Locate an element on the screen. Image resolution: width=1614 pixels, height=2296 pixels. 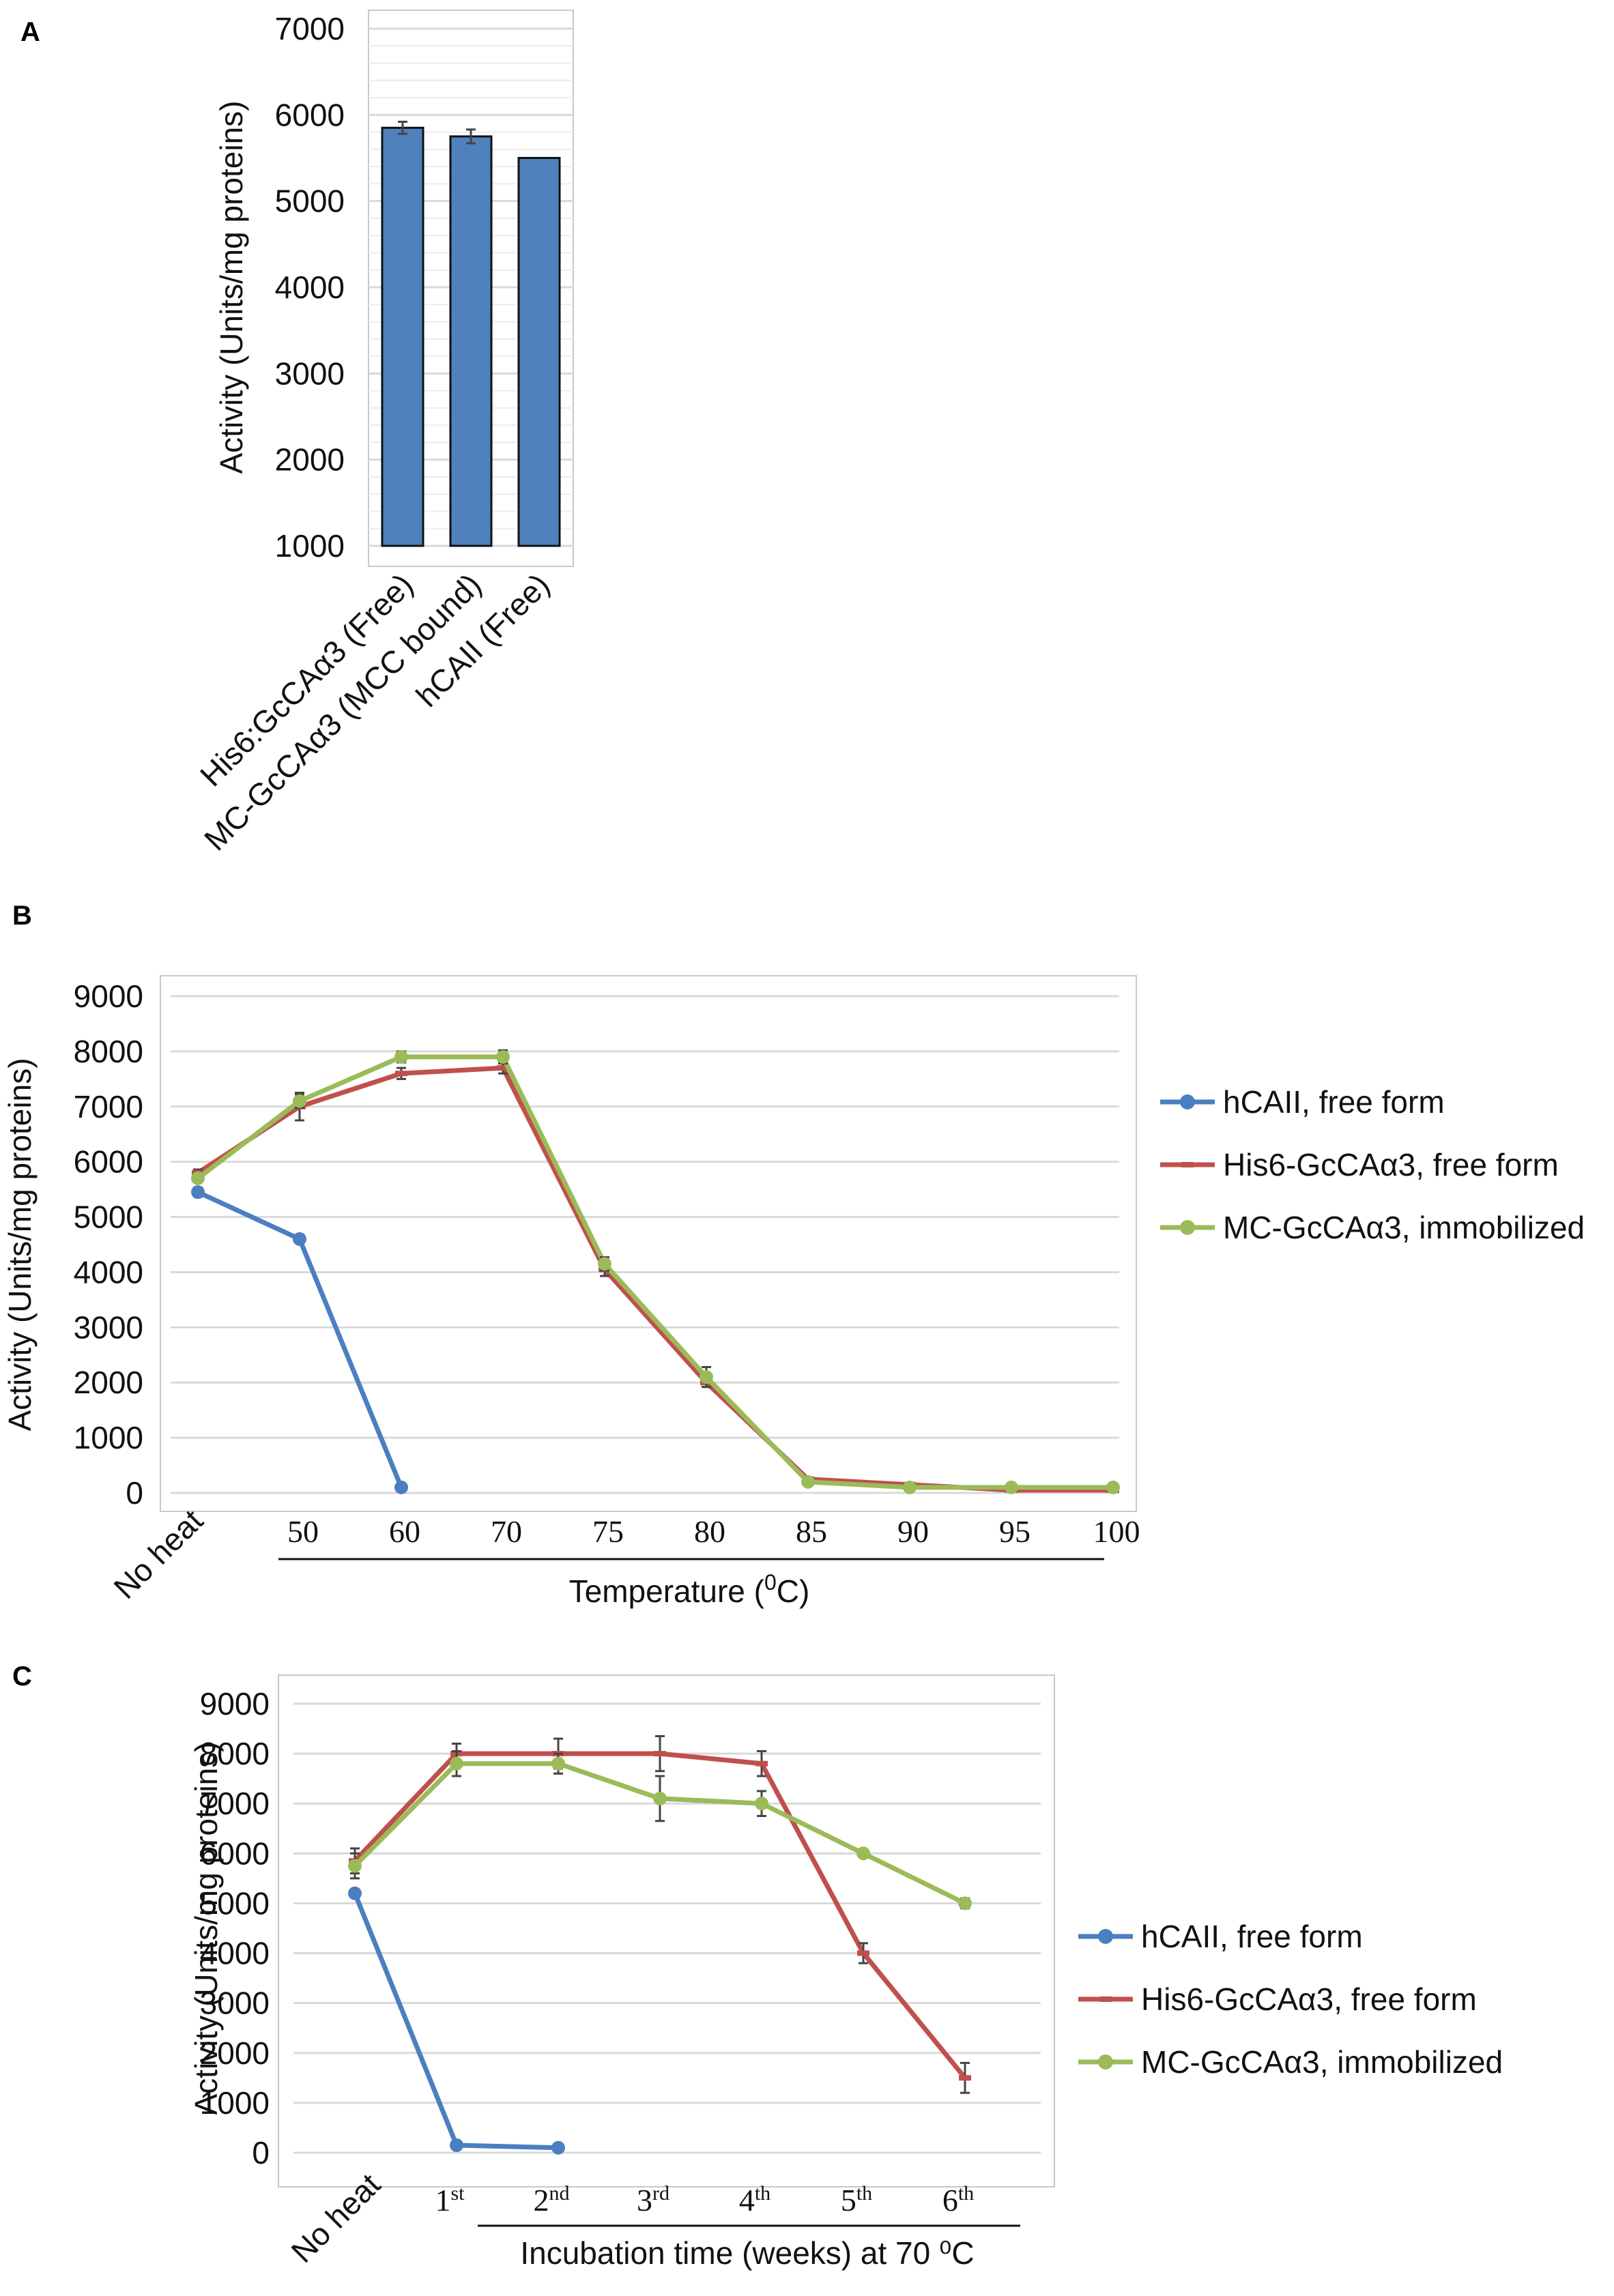
x-axis-title: Incubation time (weeks) at 70 ⁰C is located at coordinates (747, 2253).